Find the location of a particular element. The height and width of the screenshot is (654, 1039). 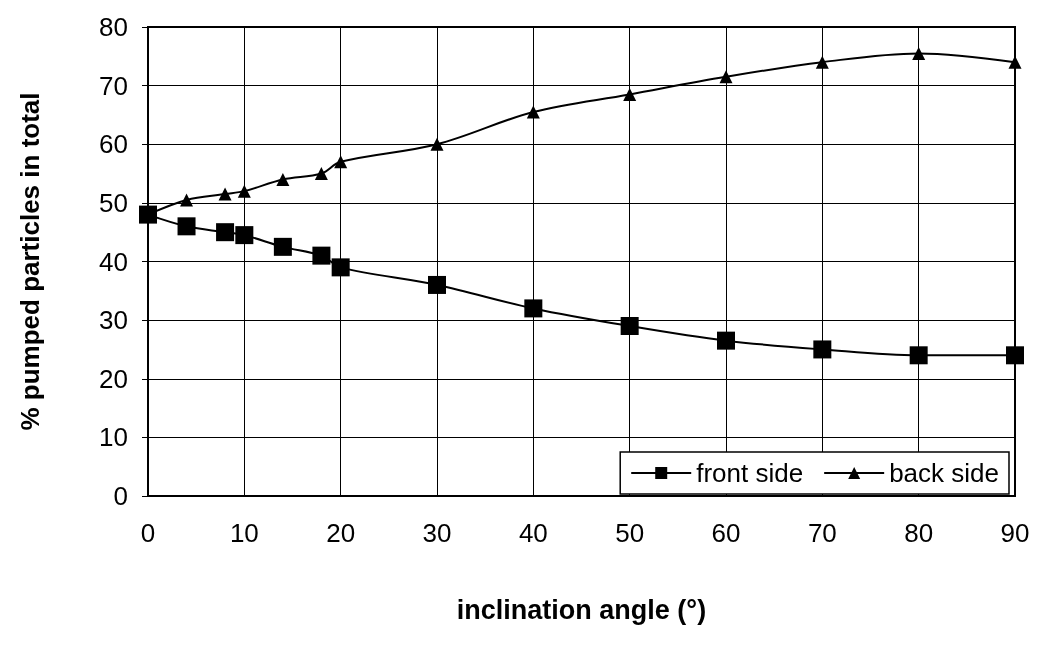

y-tick-label: 80 is located at coordinates (113, 27).